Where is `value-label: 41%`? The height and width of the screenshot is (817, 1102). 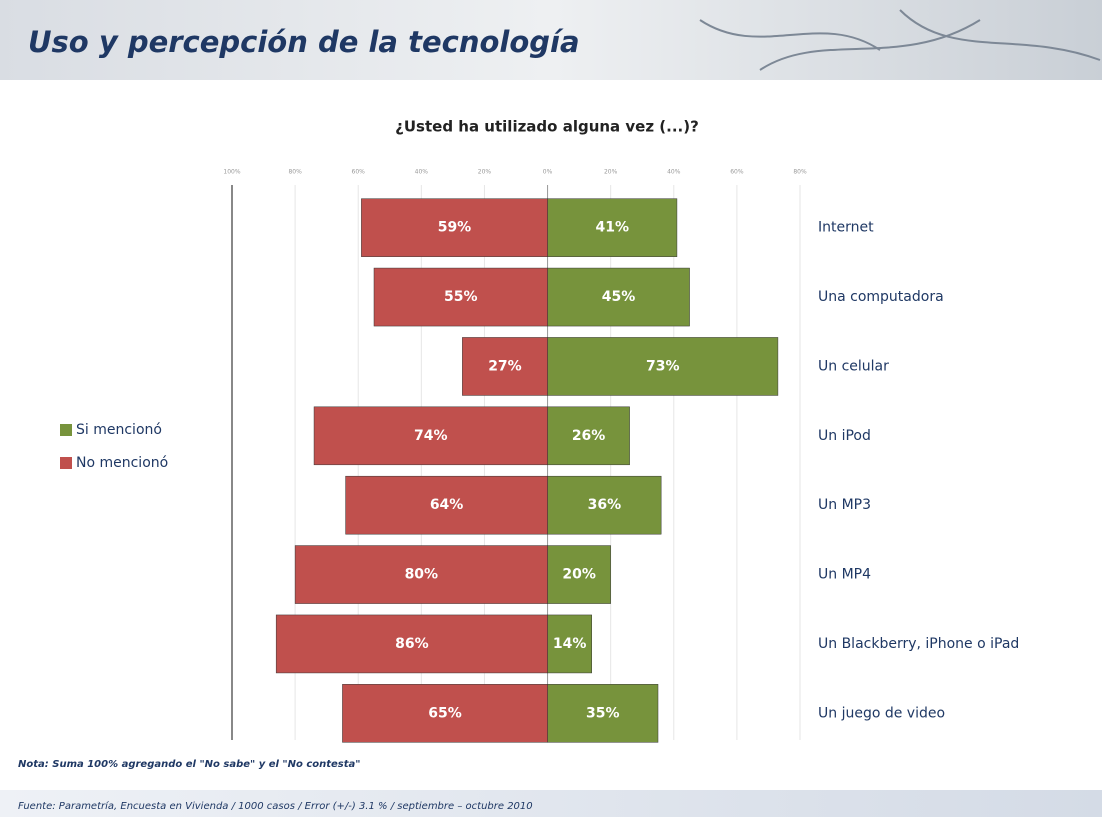
value-label: 41% is located at coordinates (612, 228).